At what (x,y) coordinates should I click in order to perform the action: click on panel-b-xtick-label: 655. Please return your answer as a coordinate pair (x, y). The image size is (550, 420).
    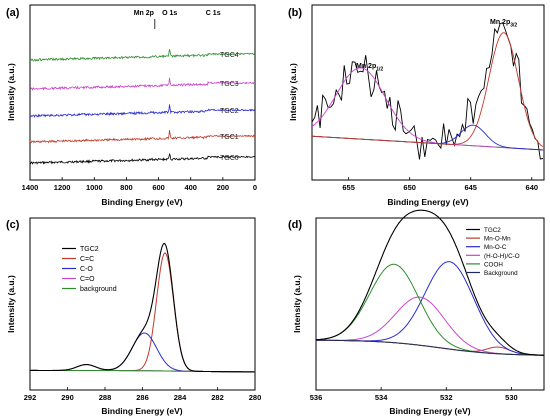
    Looking at the image, I should click on (348, 187).